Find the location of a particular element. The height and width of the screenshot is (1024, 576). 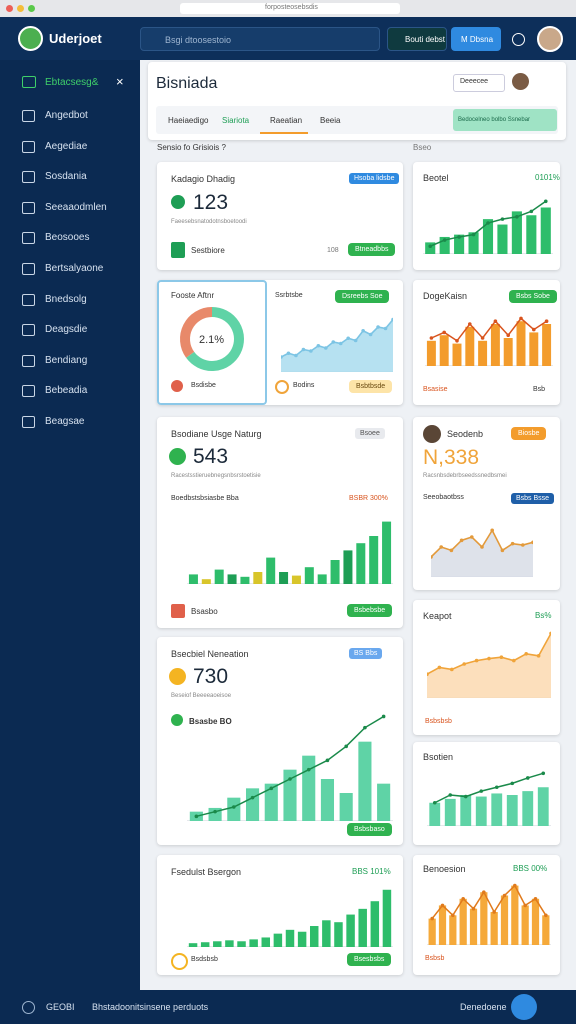

card-title: Fooste Aftnr is located at coordinates (193, 295).